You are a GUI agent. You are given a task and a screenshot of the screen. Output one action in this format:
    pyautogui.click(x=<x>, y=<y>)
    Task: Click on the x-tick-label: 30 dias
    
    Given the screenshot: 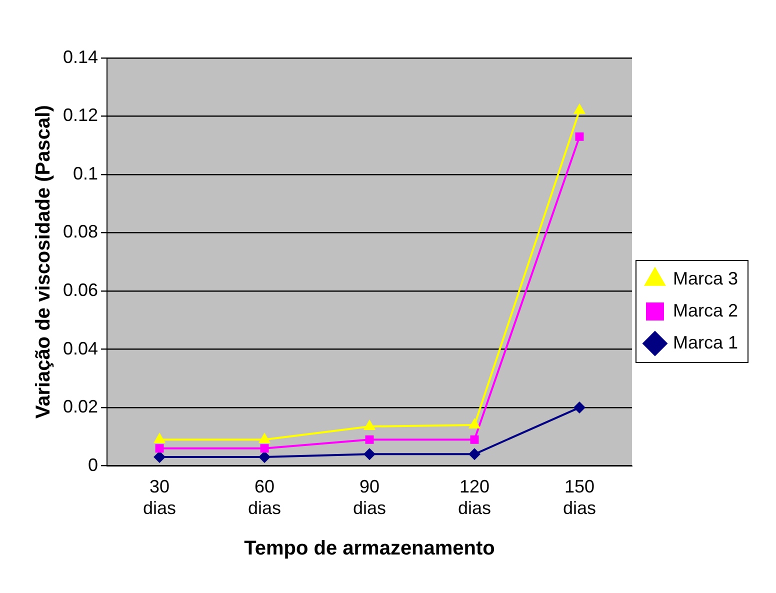 What is the action you would take?
    pyautogui.click(x=159, y=497)
    